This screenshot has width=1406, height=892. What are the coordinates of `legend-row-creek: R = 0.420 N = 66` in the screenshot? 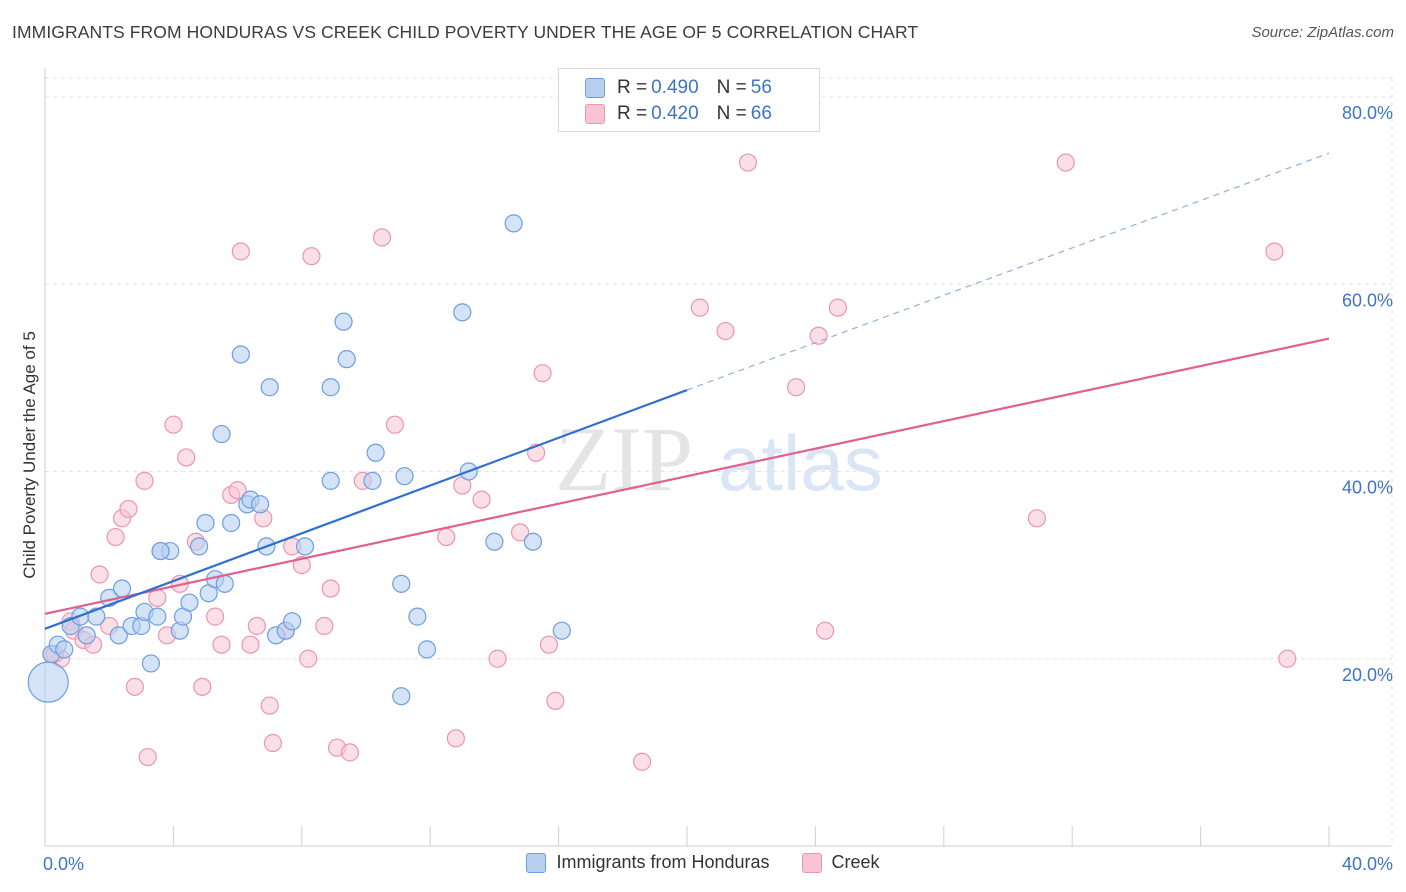 It's located at (678, 114).